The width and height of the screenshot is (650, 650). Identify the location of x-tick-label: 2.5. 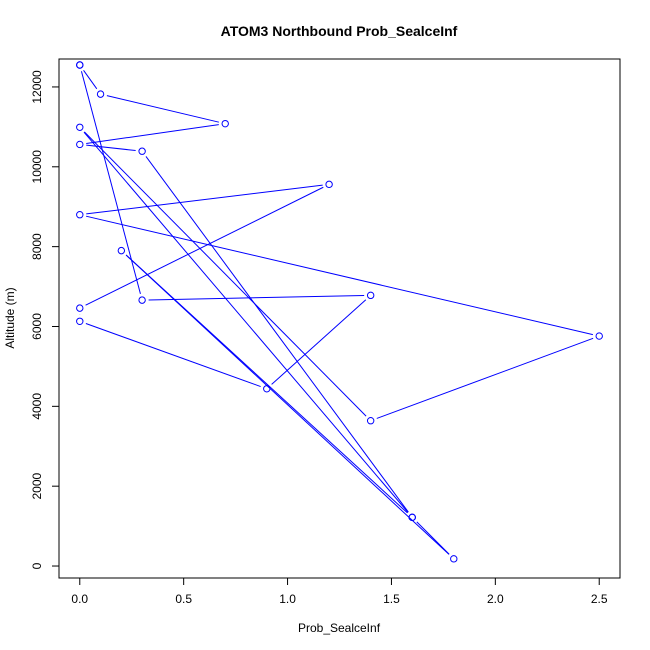
(599, 599).